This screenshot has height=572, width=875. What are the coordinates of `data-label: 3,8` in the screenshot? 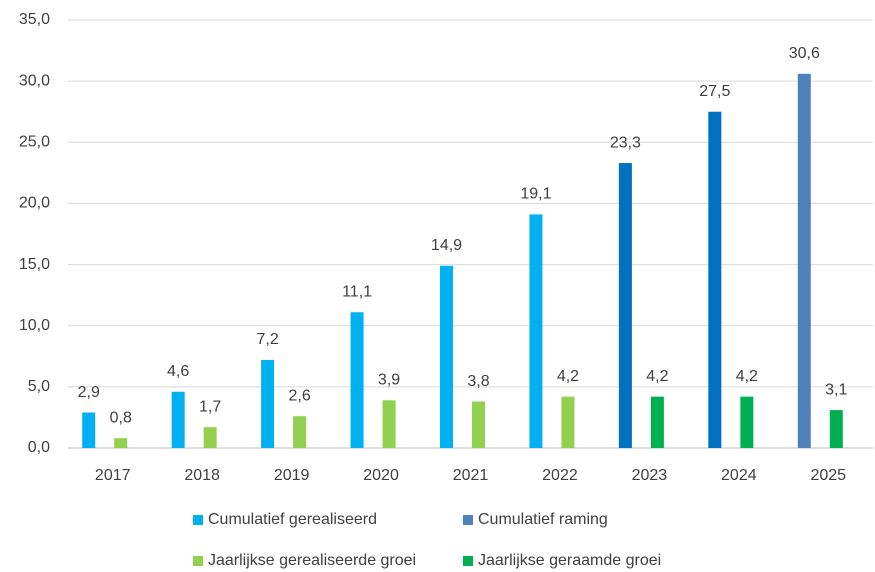 It's located at (478, 381).